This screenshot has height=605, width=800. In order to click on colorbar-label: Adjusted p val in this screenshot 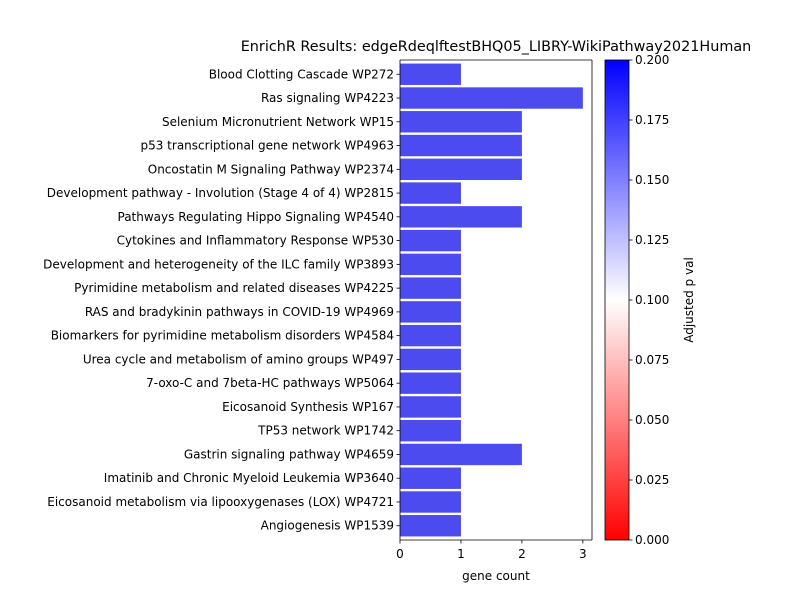, I will do `click(689, 300)`.